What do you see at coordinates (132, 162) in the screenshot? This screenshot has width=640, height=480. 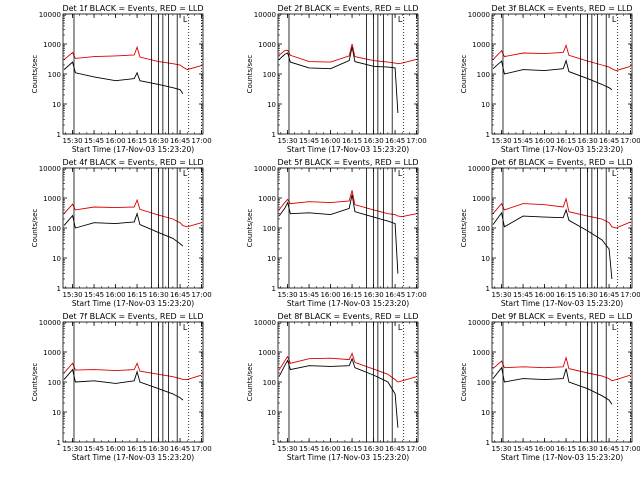 I see `panel-title: Det 4f BLACK = Events, RED = LLD` at bounding box center [132, 162].